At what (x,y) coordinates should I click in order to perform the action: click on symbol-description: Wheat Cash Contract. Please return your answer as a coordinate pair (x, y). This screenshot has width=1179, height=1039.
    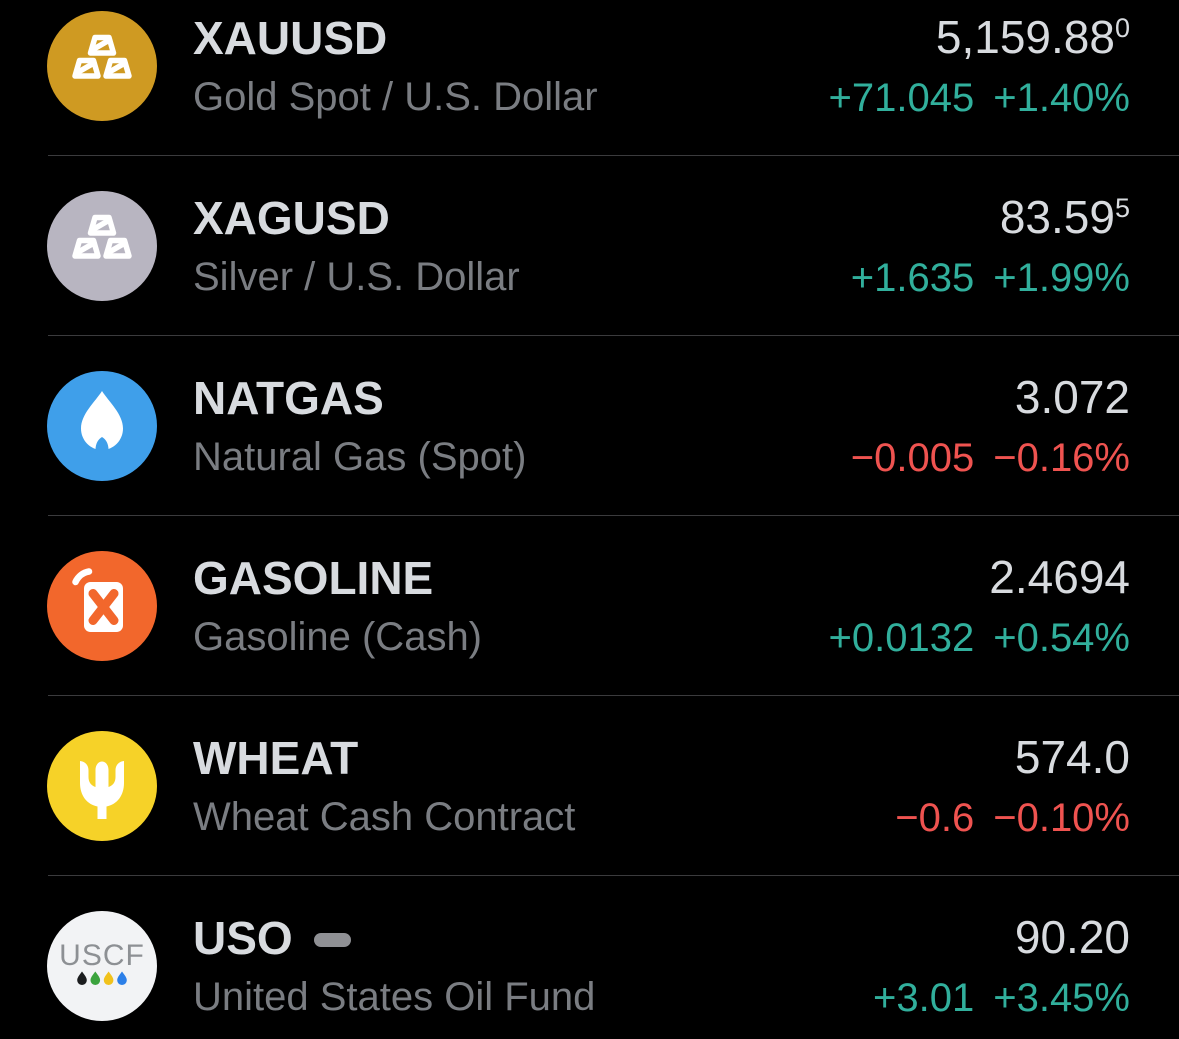
    Looking at the image, I should click on (384, 817).